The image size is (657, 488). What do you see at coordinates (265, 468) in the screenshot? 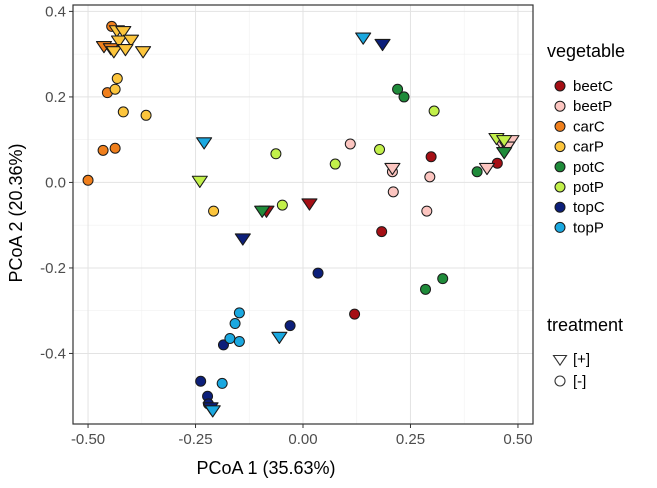
I see `x-axis-title: PCoA 1 (35.63%)` at bounding box center [265, 468].